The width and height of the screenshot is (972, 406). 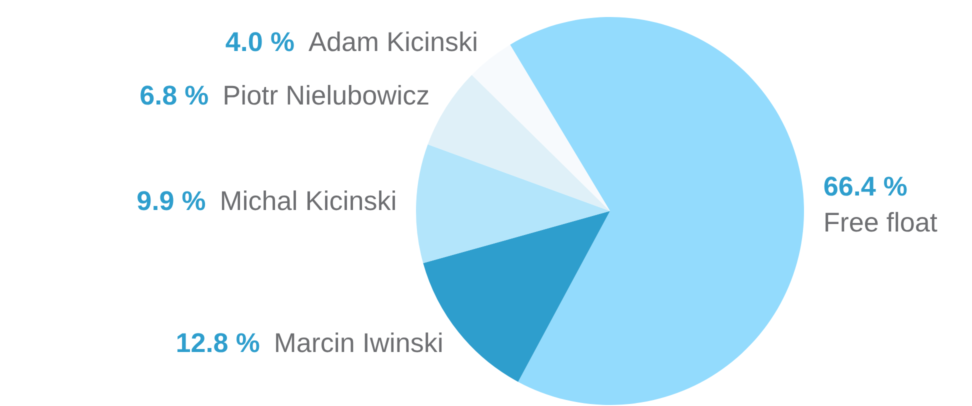 I want to click on slice-label: Piotr Nielubowicz, so click(x=326, y=95).